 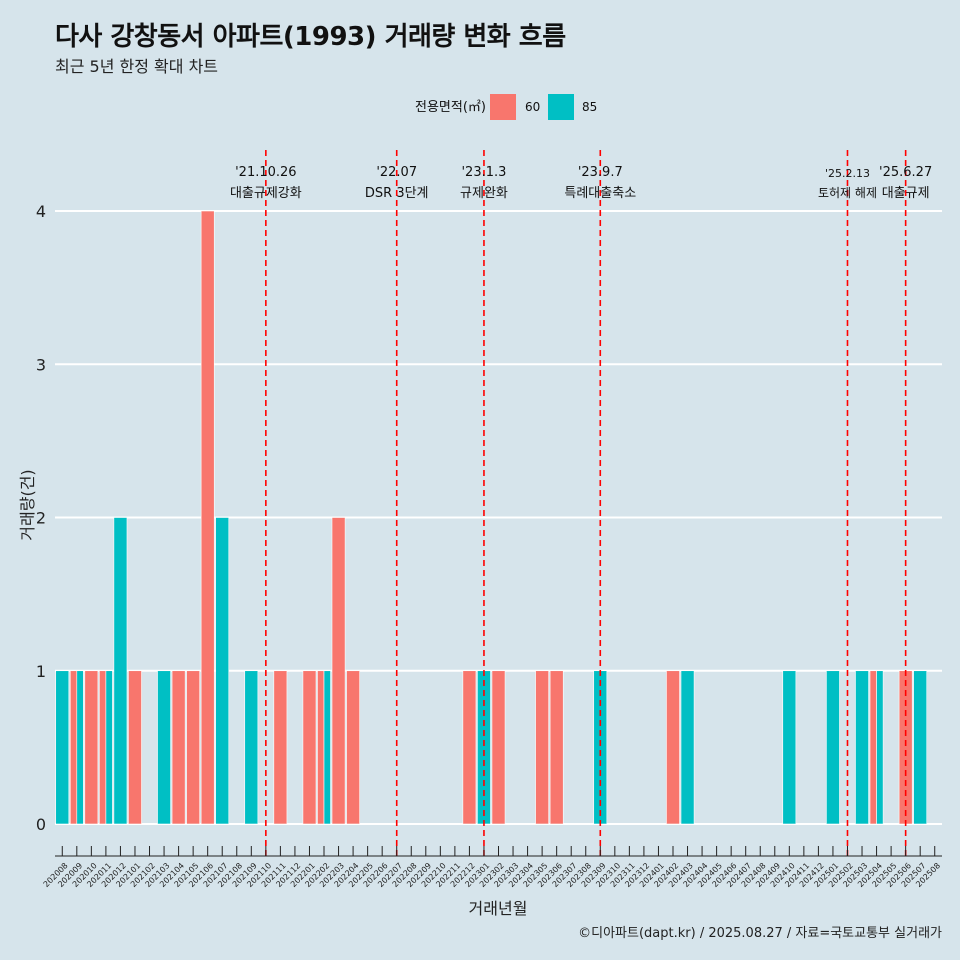 I want to click on event-date-5: '25.6.27, so click(x=905, y=172).